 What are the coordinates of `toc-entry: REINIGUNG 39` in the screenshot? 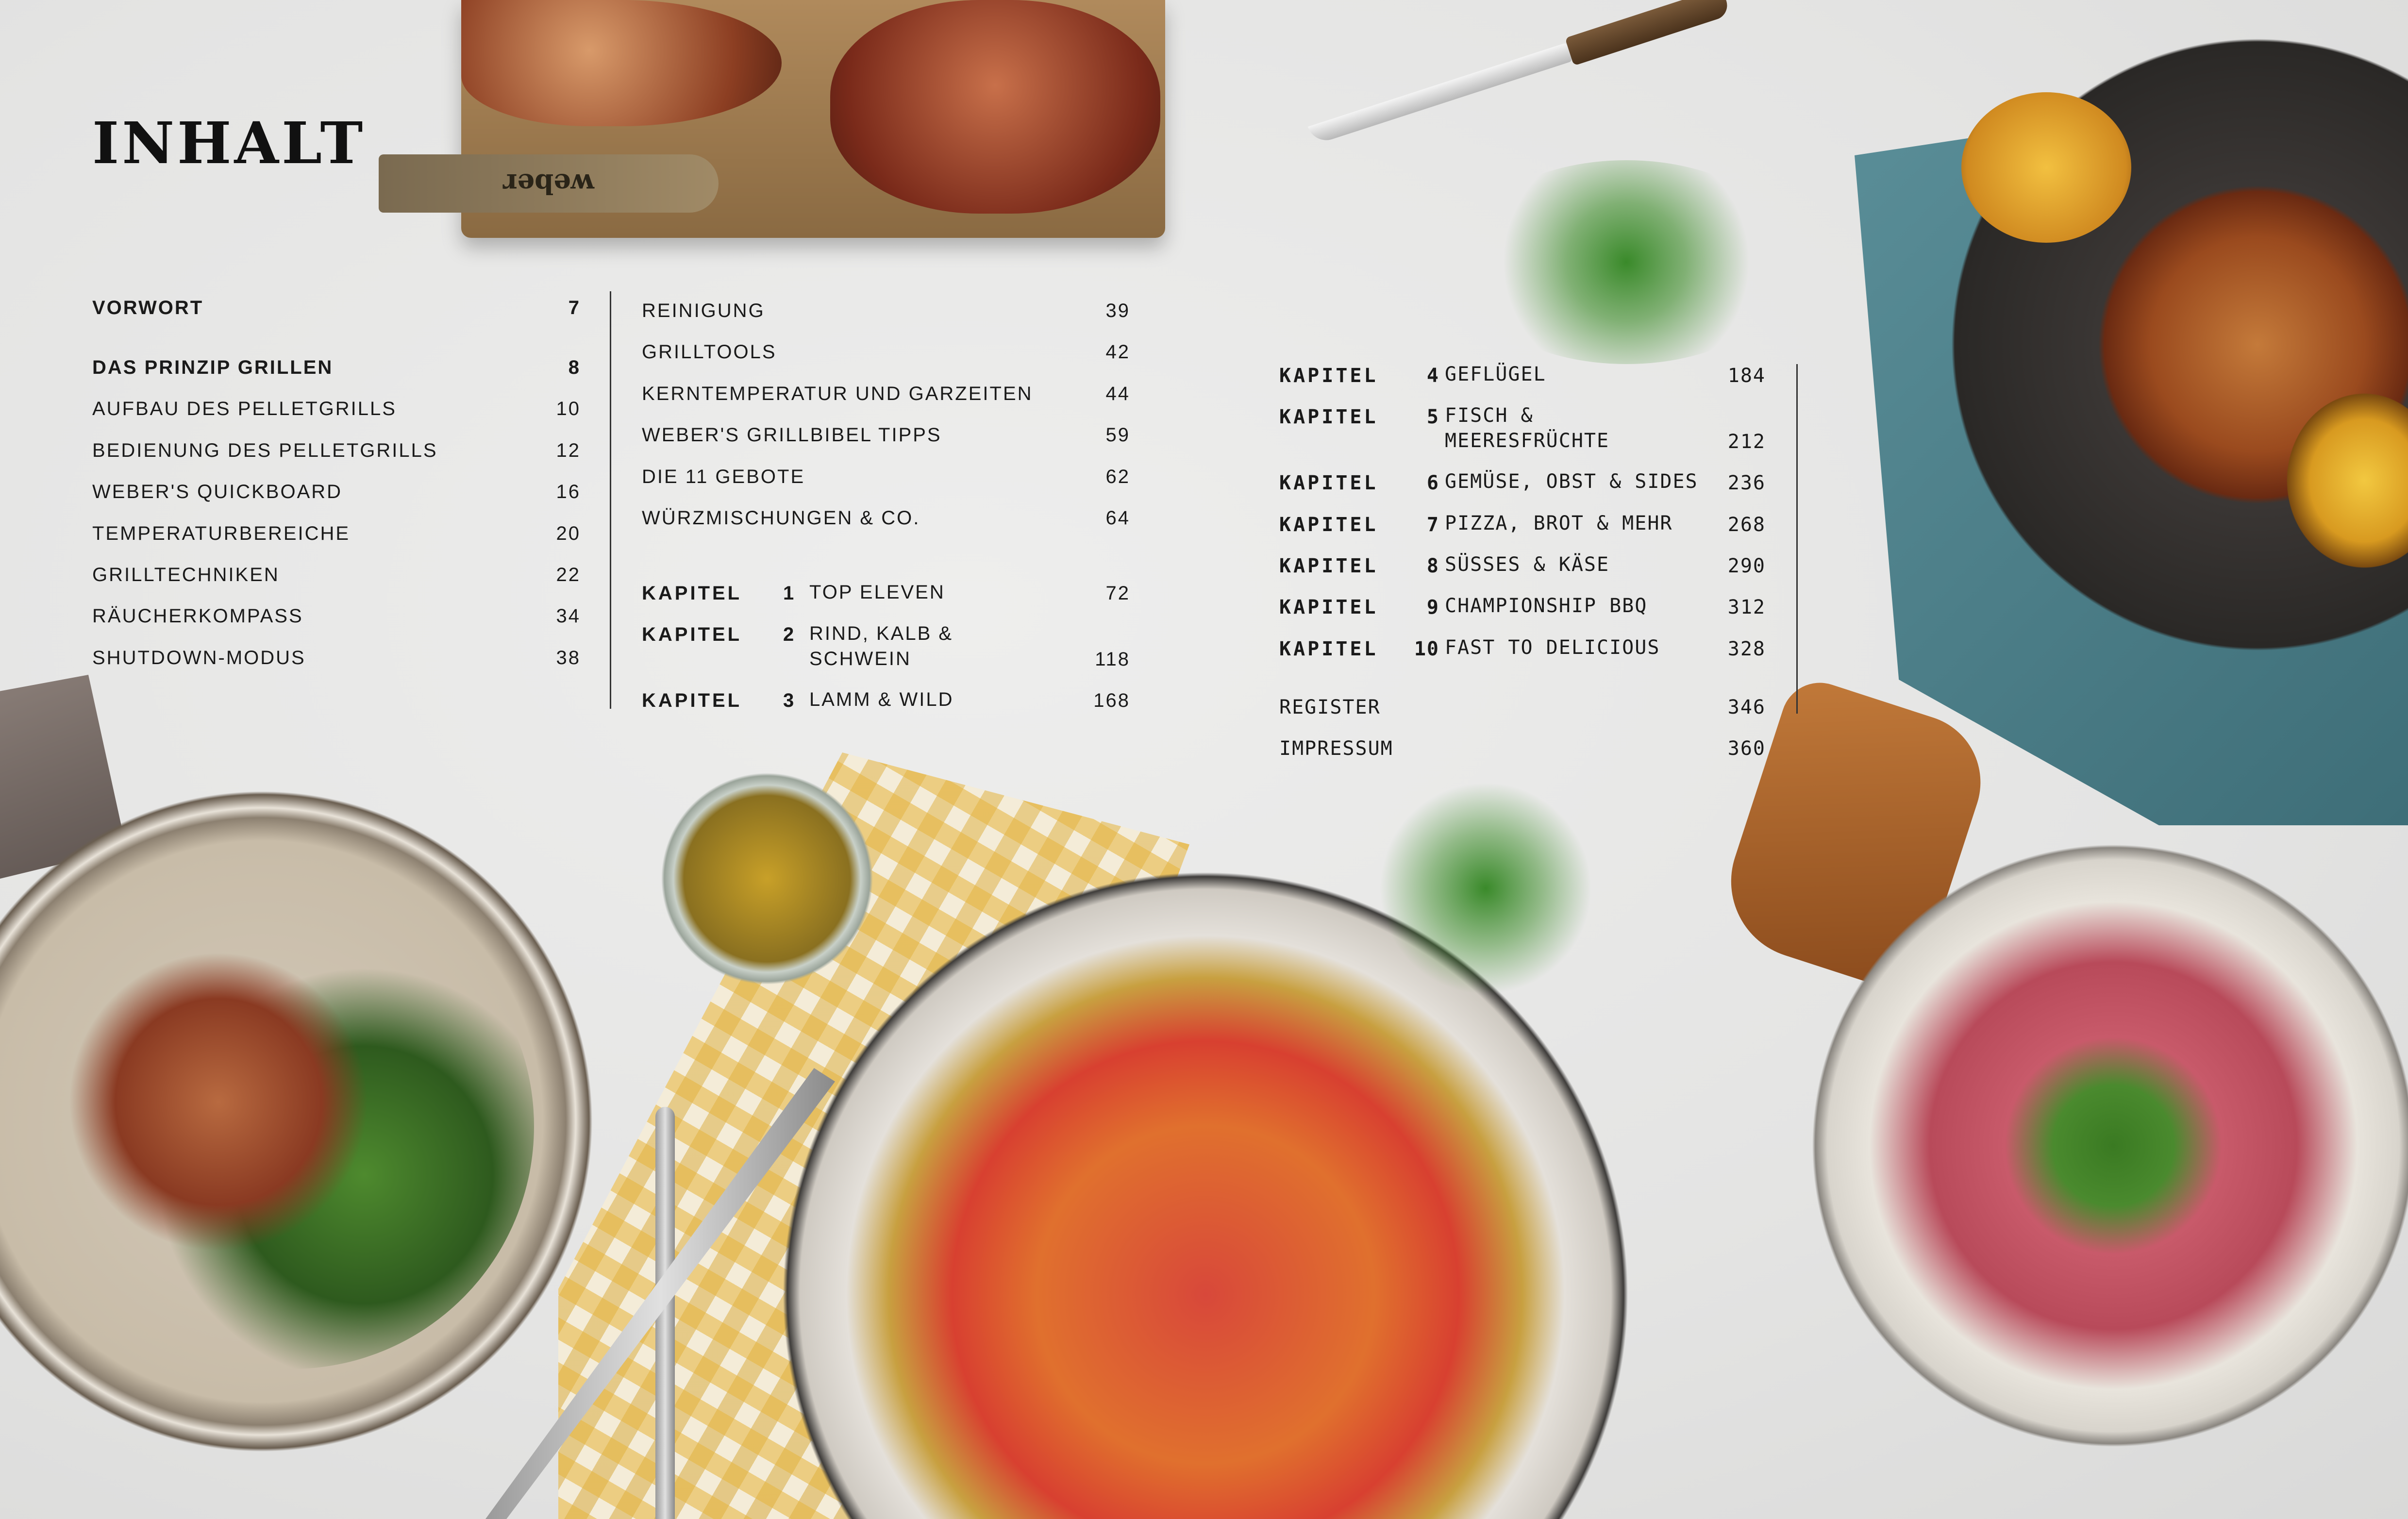 It's located at (886, 311).